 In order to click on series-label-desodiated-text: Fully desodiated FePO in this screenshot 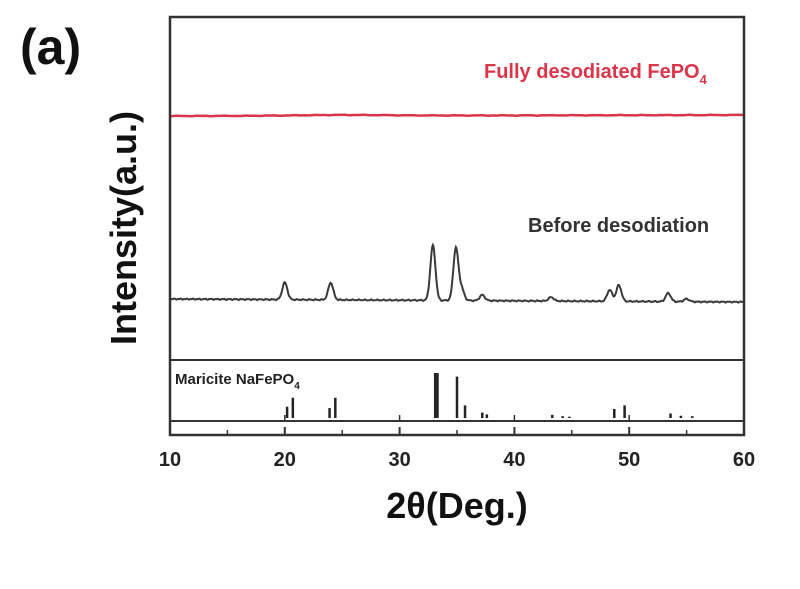, I will do `click(592, 72)`.